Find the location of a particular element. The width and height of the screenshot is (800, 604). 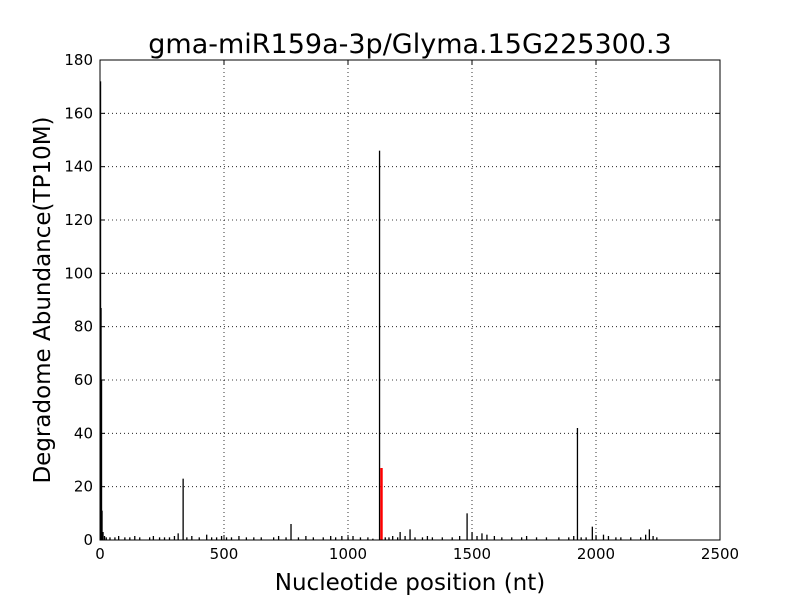

y-tick-label: 160 is located at coordinates (78, 113).